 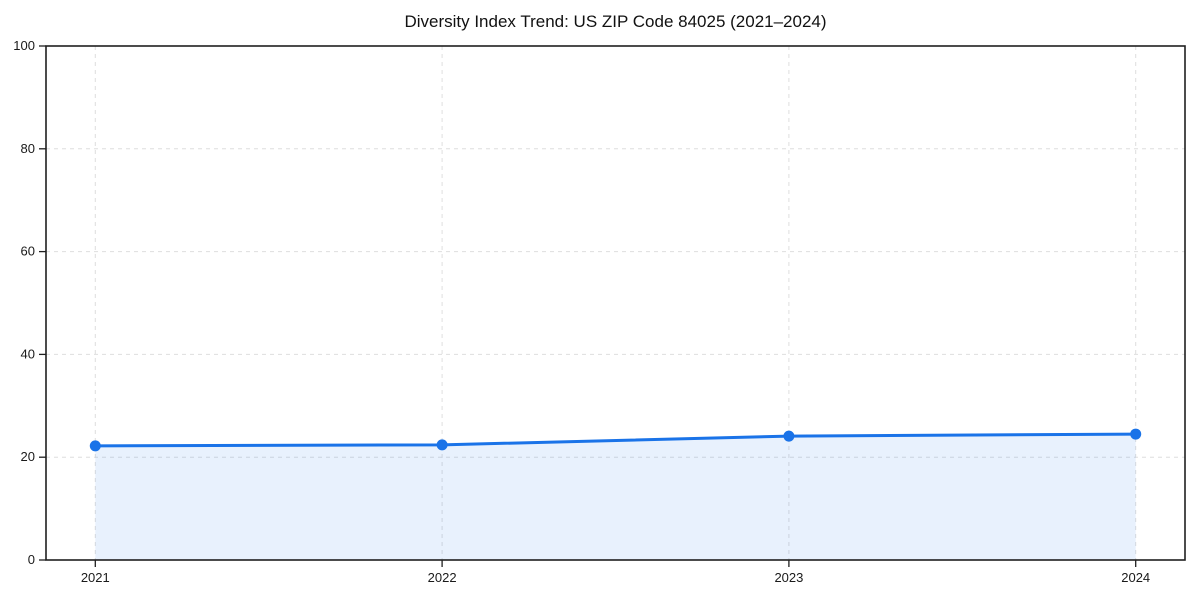 I want to click on y-tick-label: 20, so click(x=28, y=456).